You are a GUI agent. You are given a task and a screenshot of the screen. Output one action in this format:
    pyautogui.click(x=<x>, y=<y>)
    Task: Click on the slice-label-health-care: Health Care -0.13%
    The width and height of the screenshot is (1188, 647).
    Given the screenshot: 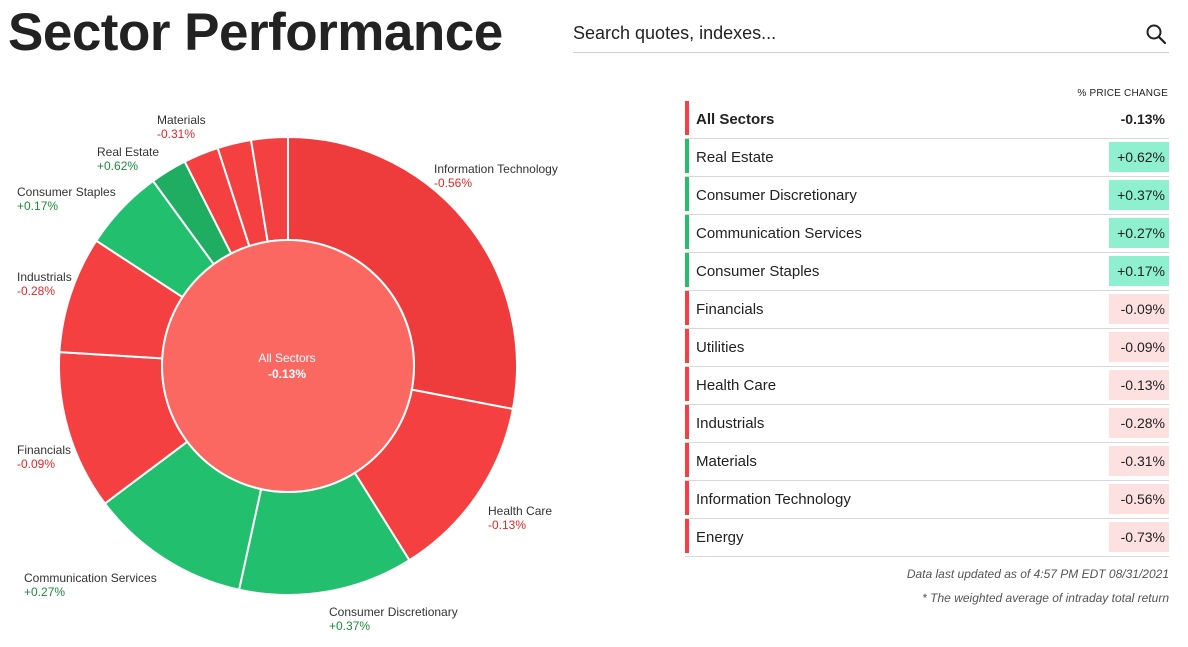 What is the action you would take?
    pyautogui.click(x=520, y=518)
    